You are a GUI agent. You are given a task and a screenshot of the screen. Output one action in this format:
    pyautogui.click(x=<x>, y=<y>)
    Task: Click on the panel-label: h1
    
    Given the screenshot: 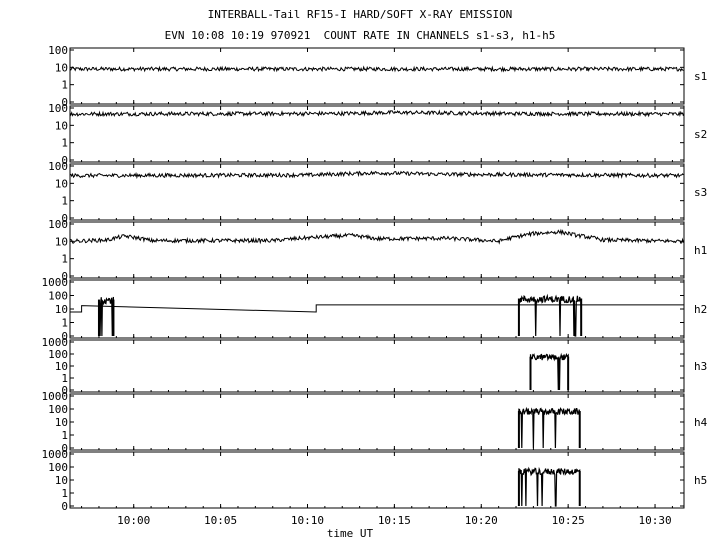 What is the action you would take?
    pyautogui.click(x=700, y=250)
    